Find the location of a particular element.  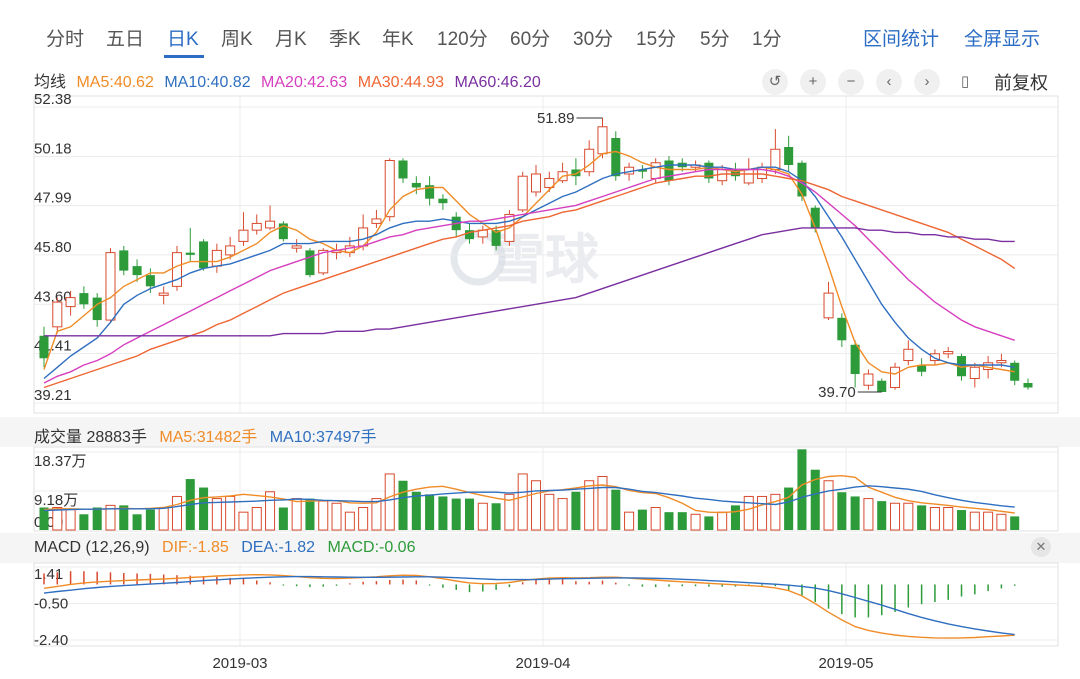

tab-quarterly-k: 季K is located at coordinates (345, 39).